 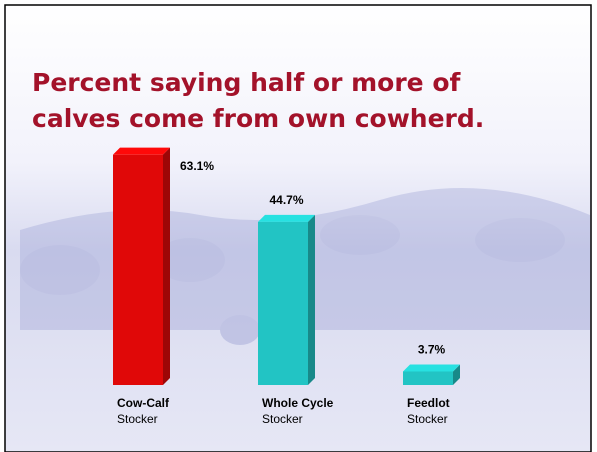 I want to click on category-label: Cow-Calf, so click(x=143, y=403).